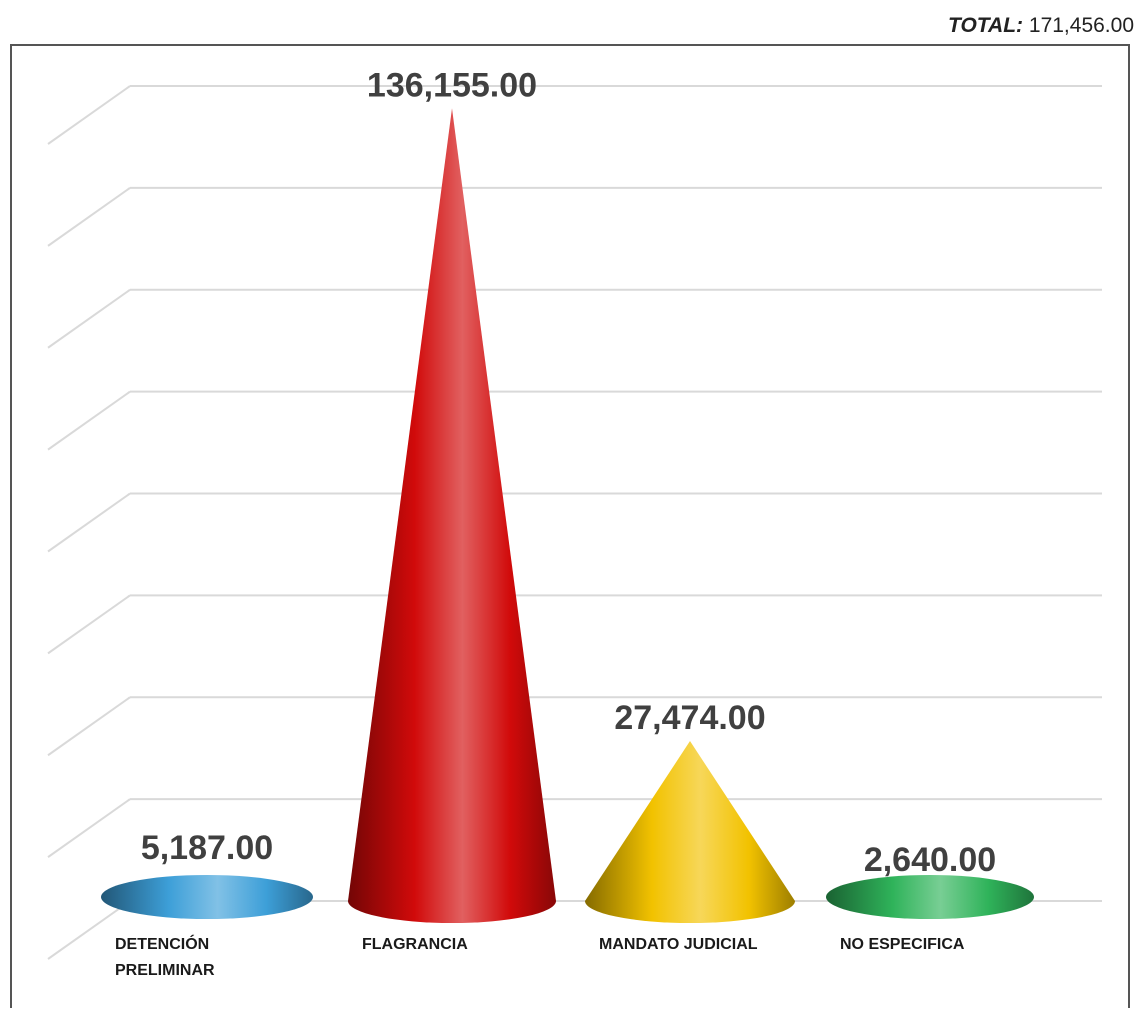  What do you see at coordinates (207, 848) in the screenshot?
I see `value-label: 5,187.00` at bounding box center [207, 848].